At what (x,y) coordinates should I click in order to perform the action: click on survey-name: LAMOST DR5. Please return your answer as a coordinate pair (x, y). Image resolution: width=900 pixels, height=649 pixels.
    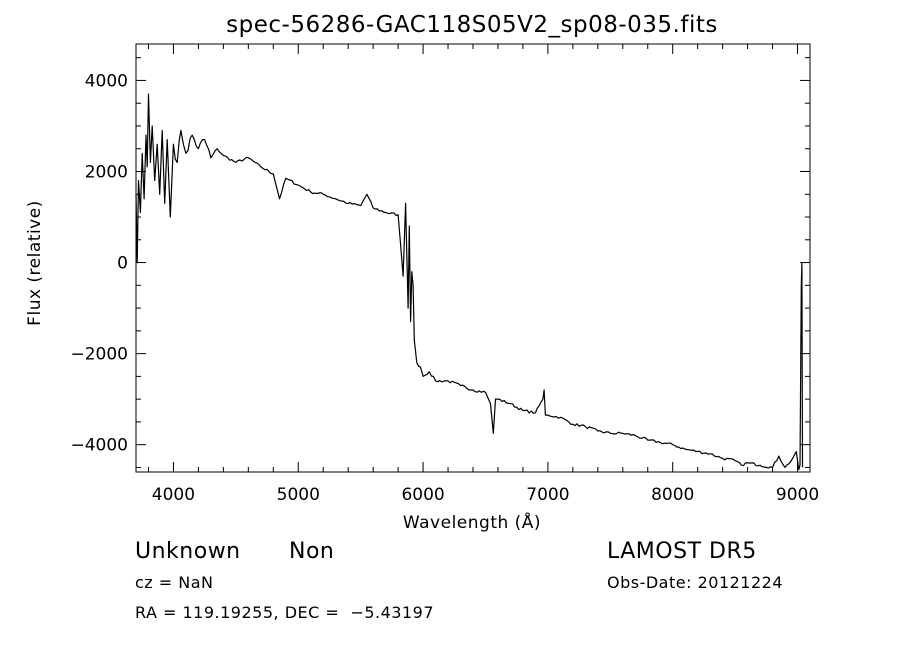
    Looking at the image, I should click on (682, 551).